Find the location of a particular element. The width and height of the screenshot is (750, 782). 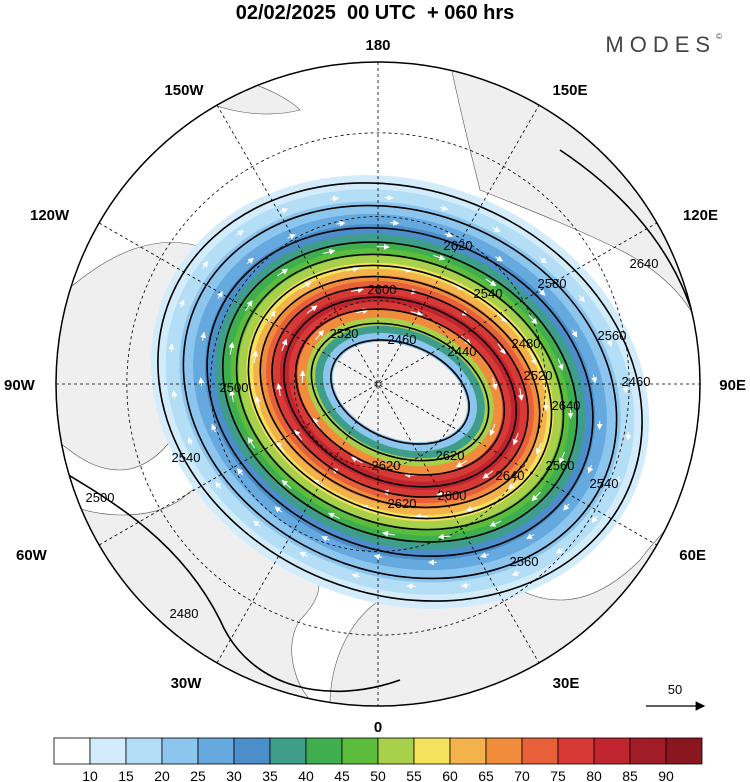

height-contour-2640-south is located at coordinates (230, 581).